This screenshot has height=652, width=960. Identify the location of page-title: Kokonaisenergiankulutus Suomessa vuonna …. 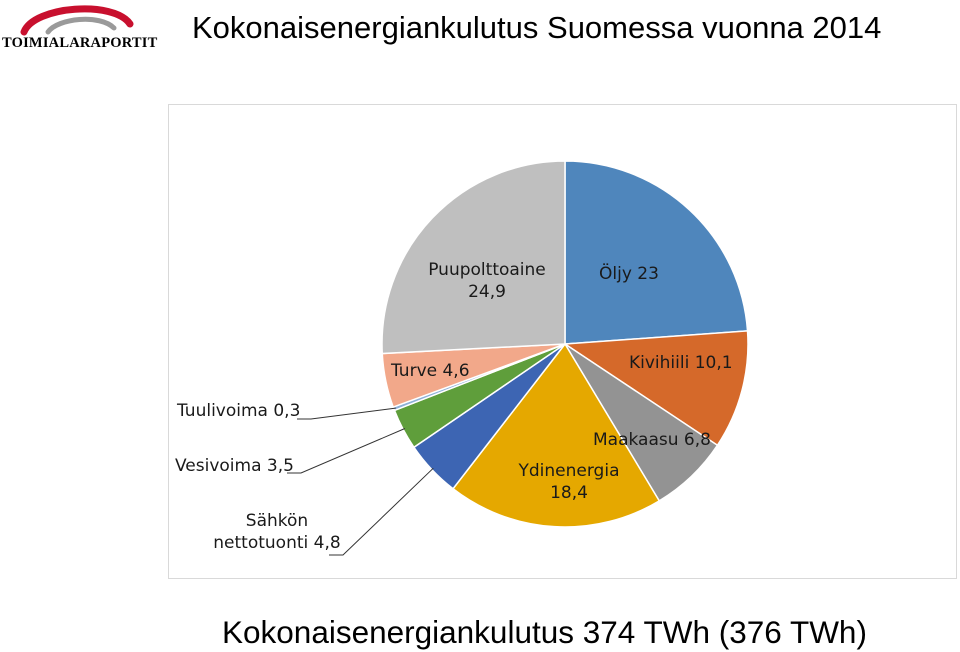
(537, 27).